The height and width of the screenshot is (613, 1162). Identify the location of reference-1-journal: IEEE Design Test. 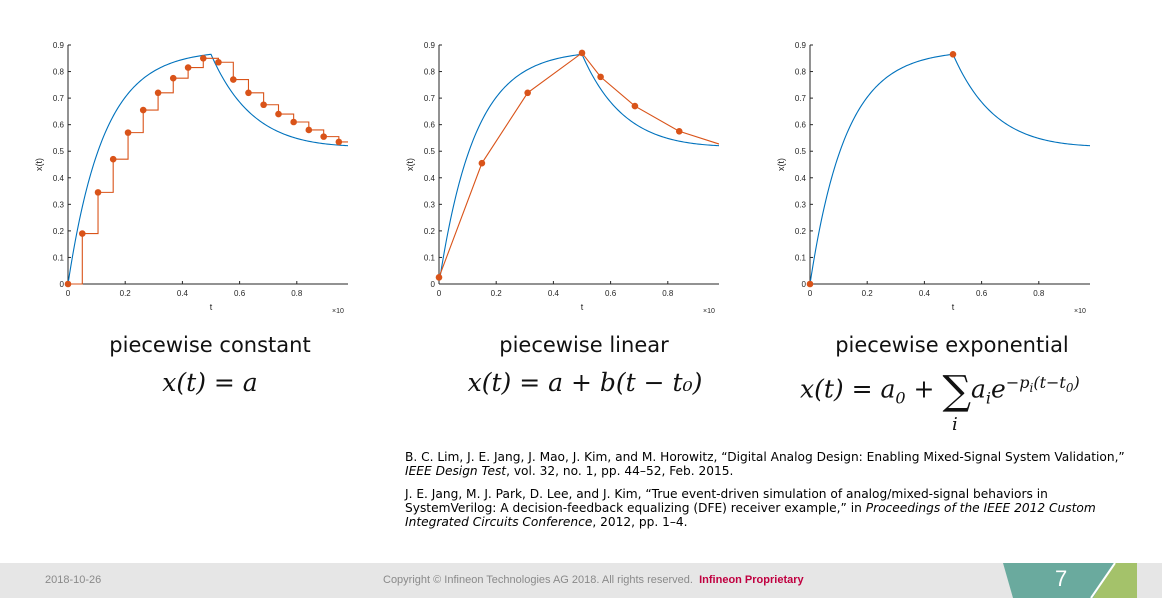
(456, 471).